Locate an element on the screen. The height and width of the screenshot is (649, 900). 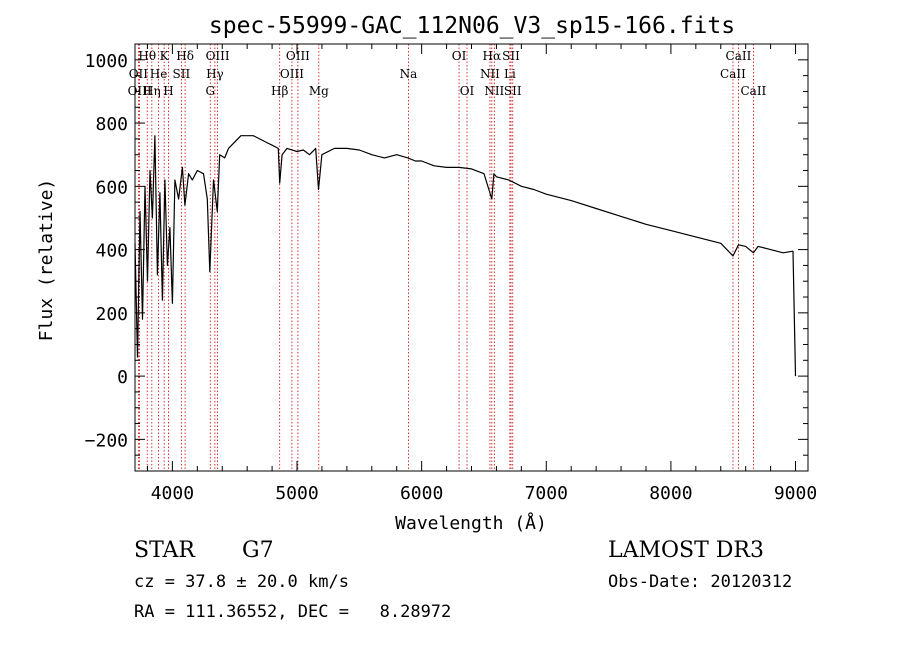
y-tick-label: 800 is located at coordinates (111, 124).